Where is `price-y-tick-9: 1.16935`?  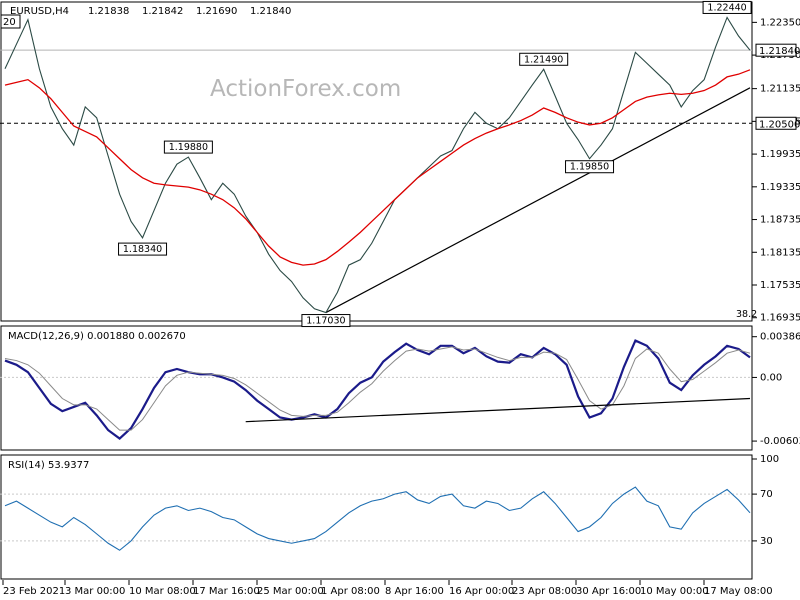
price-y-tick-9: 1.16935 is located at coordinates (780, 318).